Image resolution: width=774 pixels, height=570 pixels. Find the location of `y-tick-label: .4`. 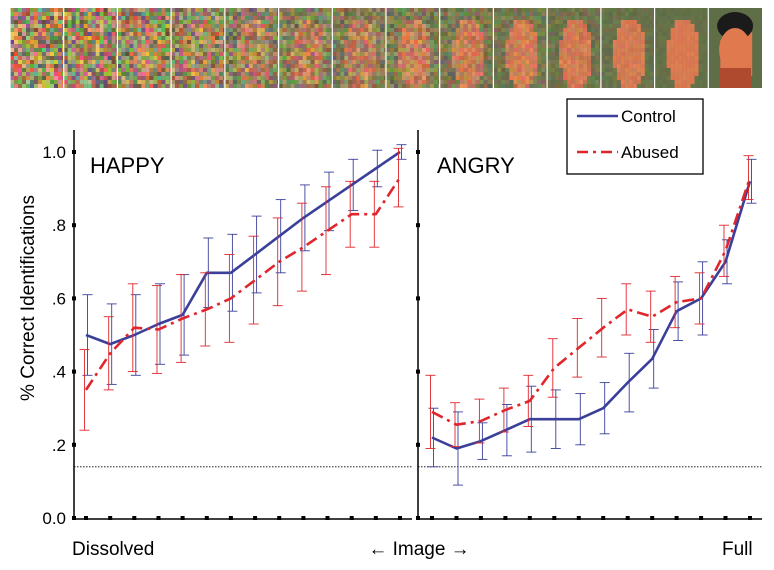

y-tick-label: .4 is located at coordinates (59, 372).